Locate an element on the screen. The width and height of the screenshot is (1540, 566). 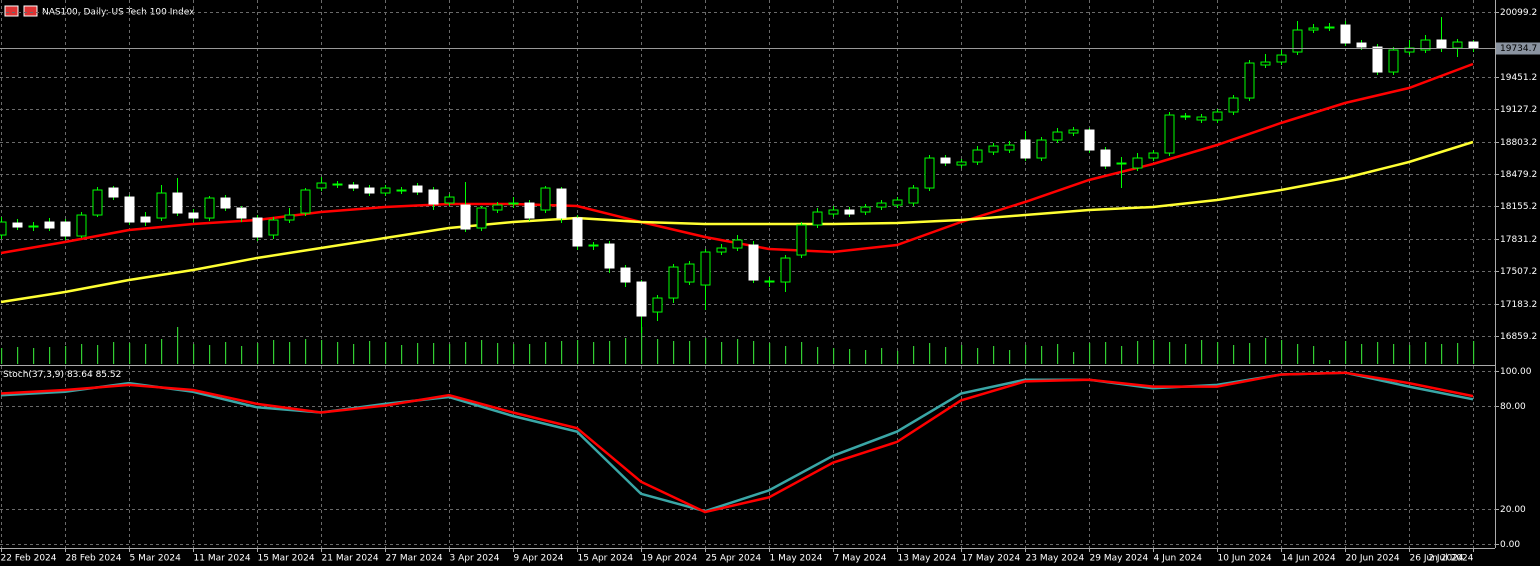
x-tick-label: 3 Apr 2024 is located at coordinates (475, 559).